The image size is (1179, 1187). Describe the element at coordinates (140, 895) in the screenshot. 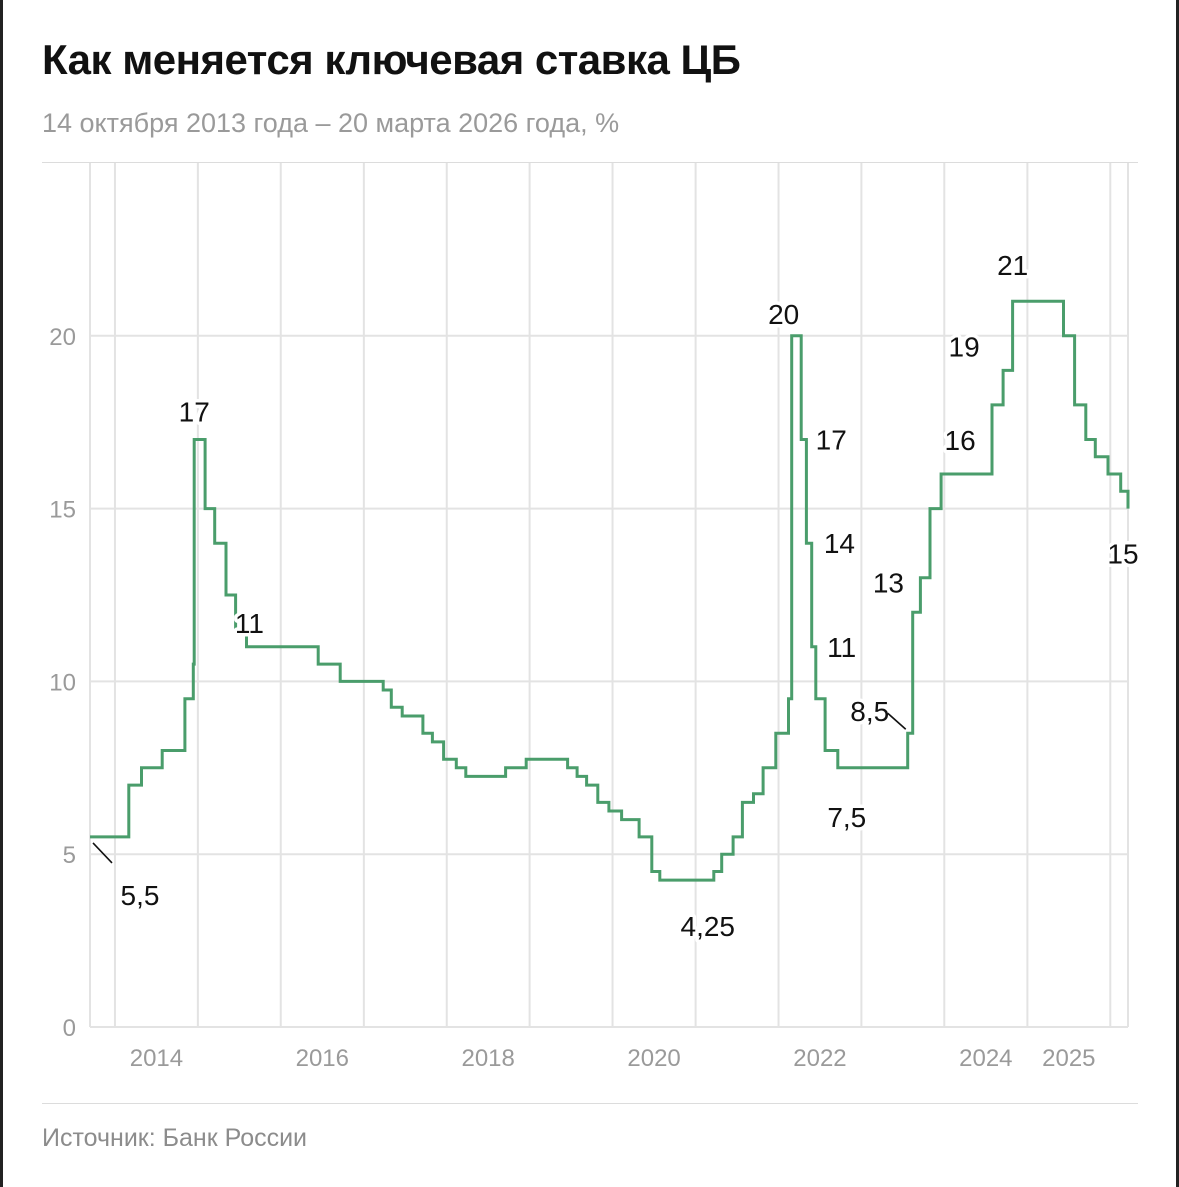

I see `annotation-label-5-5: 5,5` at that location.